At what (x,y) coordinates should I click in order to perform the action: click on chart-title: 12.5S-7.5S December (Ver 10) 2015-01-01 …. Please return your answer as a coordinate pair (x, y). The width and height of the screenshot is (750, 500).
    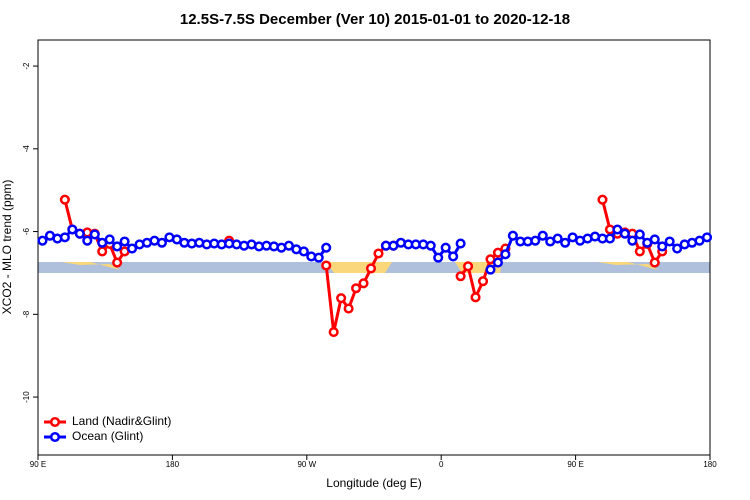
    Looking at the image, I should click on (375, 19).